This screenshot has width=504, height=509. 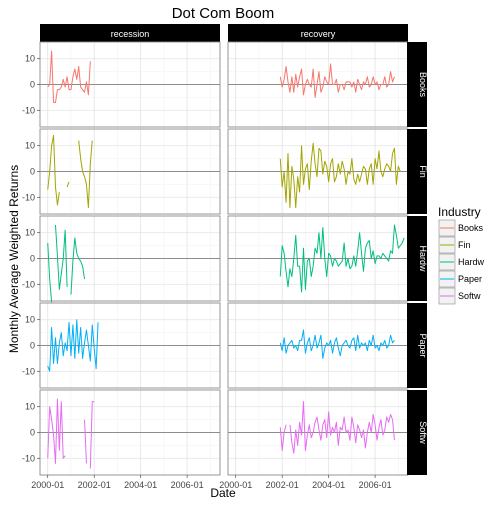 What do you see at coordinates (469, 296) in the screenshot?
I see `legend-label-Softw: Softw` at bounding box center [469, 296].